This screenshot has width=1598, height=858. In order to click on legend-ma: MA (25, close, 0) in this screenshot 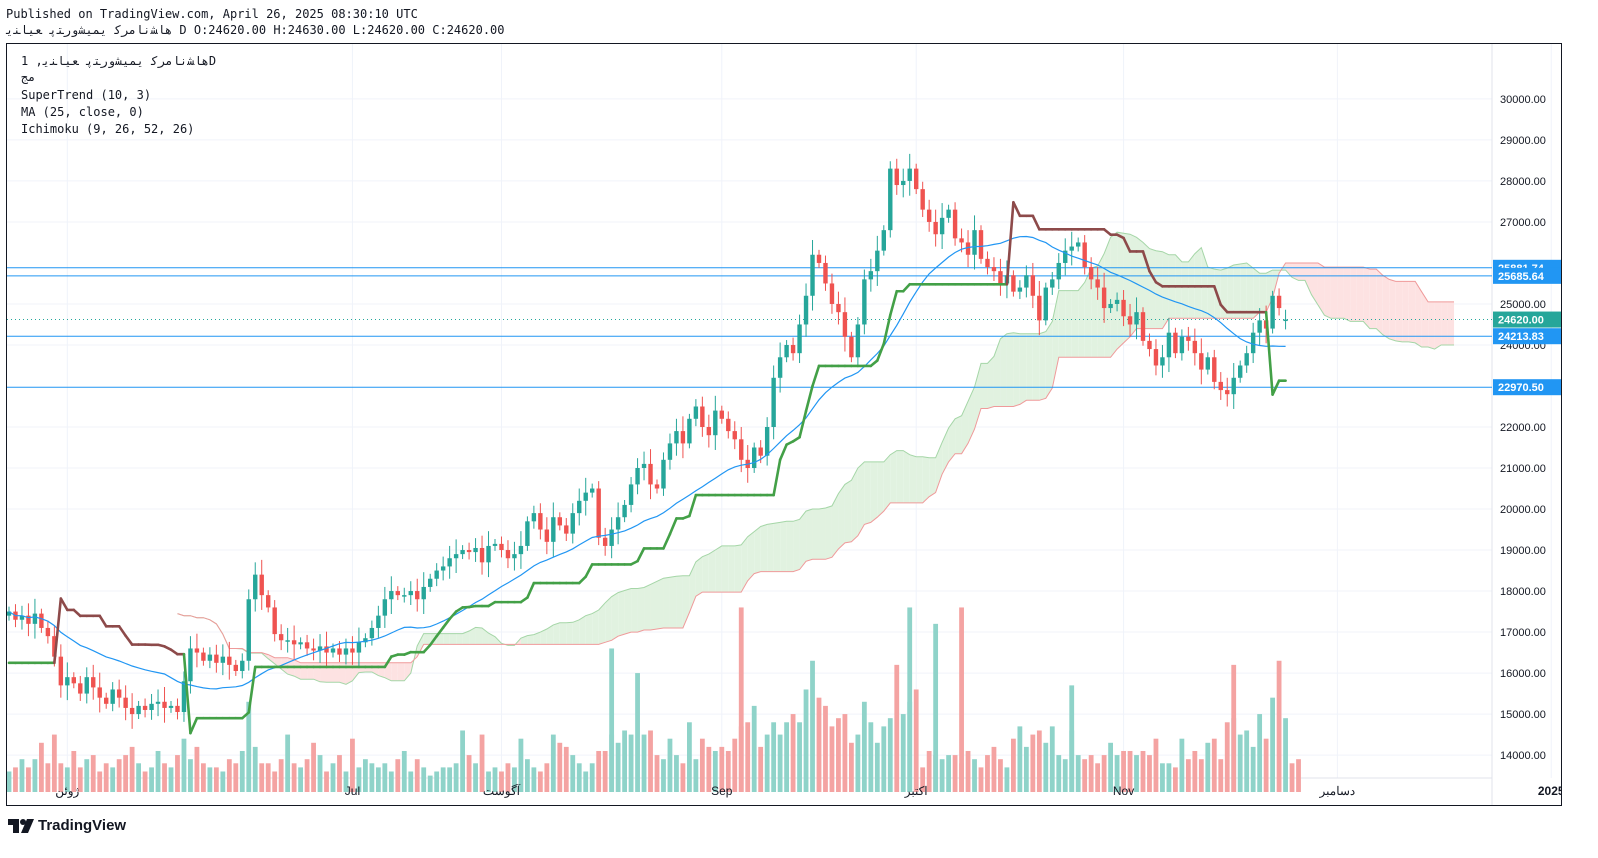, I will do `click(82, 112)`.